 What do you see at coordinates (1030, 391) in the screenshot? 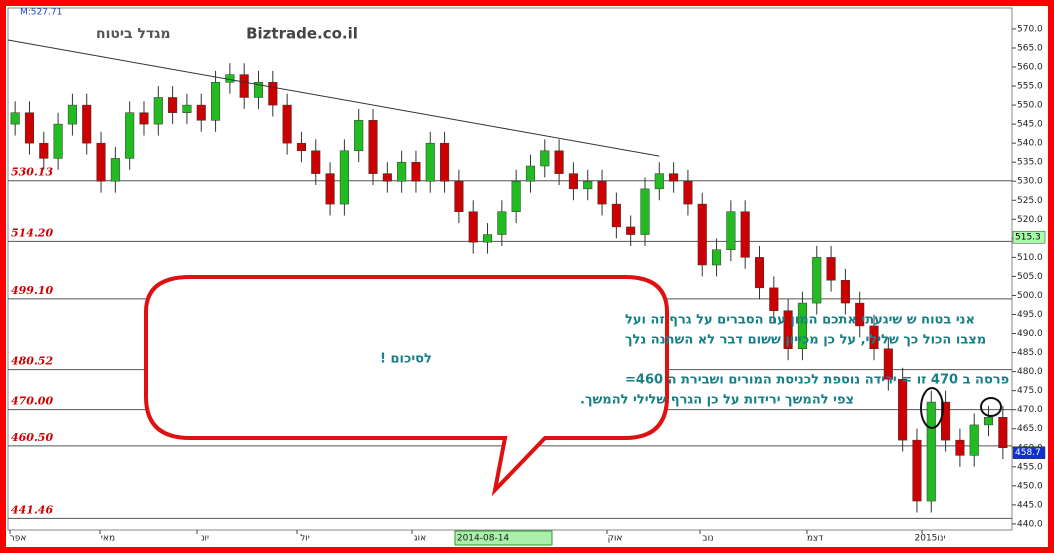
I see `y-tick-label: 475.0` at bounding box center [1030, 391].